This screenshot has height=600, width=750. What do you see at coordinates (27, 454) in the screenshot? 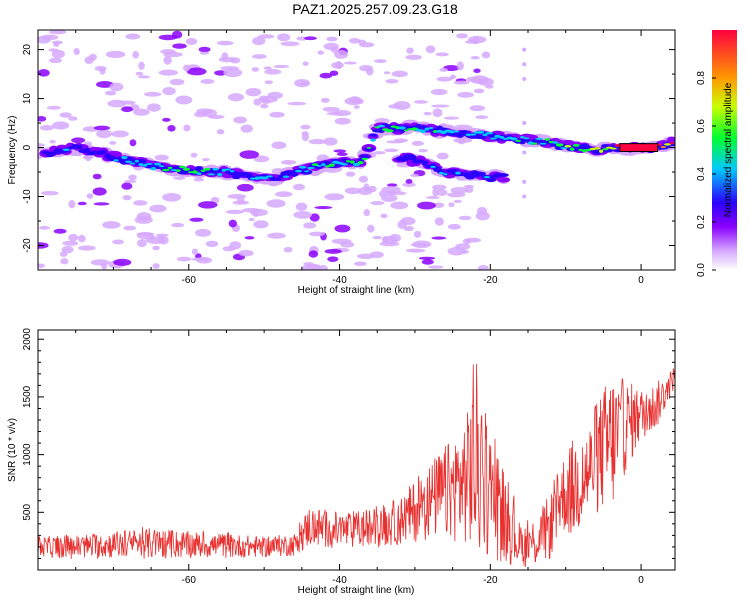
I see `bottom-ytick-label: 1000` at bounding box center [27, 454].